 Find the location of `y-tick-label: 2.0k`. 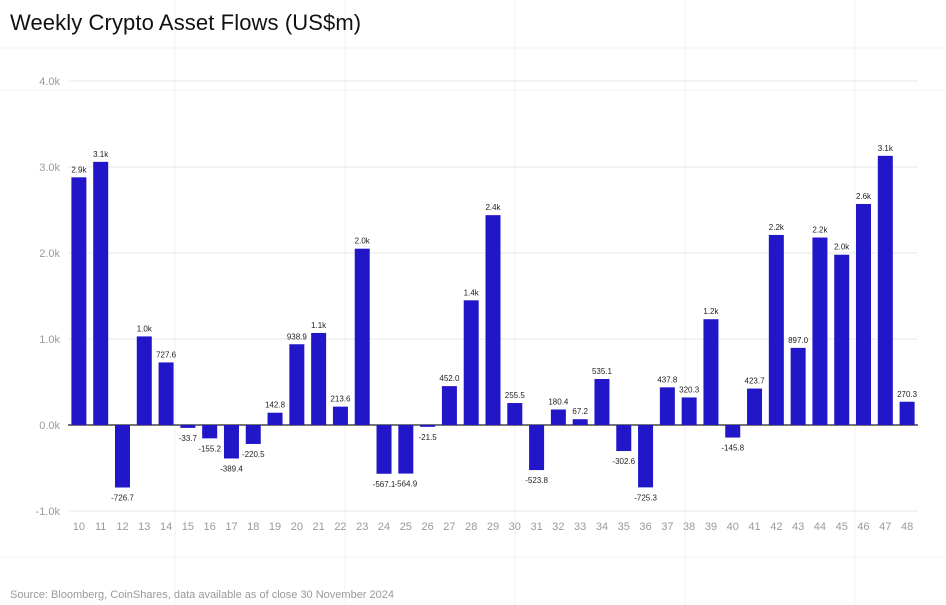

y-tick-label: 2.0k is located at coordinates (49, 254).